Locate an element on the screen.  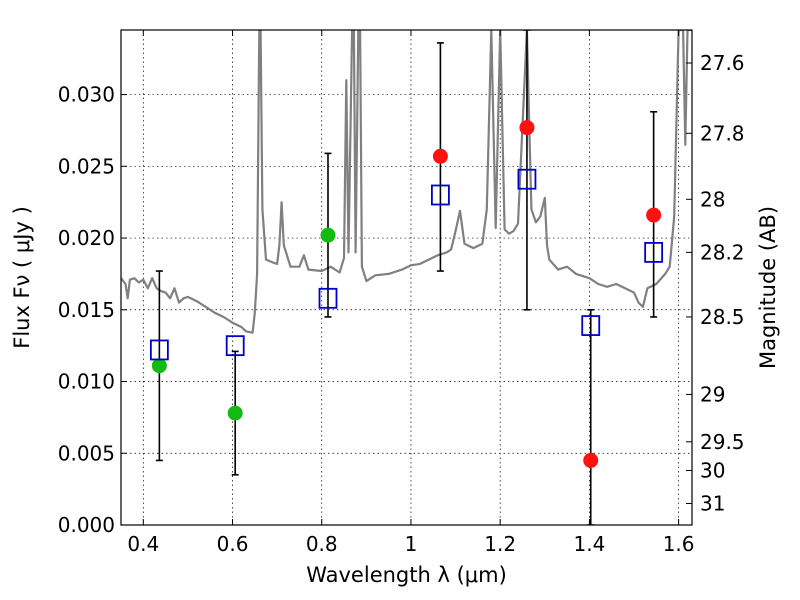
x-tick-label: 1.6 is located at coordinates (679, 544).